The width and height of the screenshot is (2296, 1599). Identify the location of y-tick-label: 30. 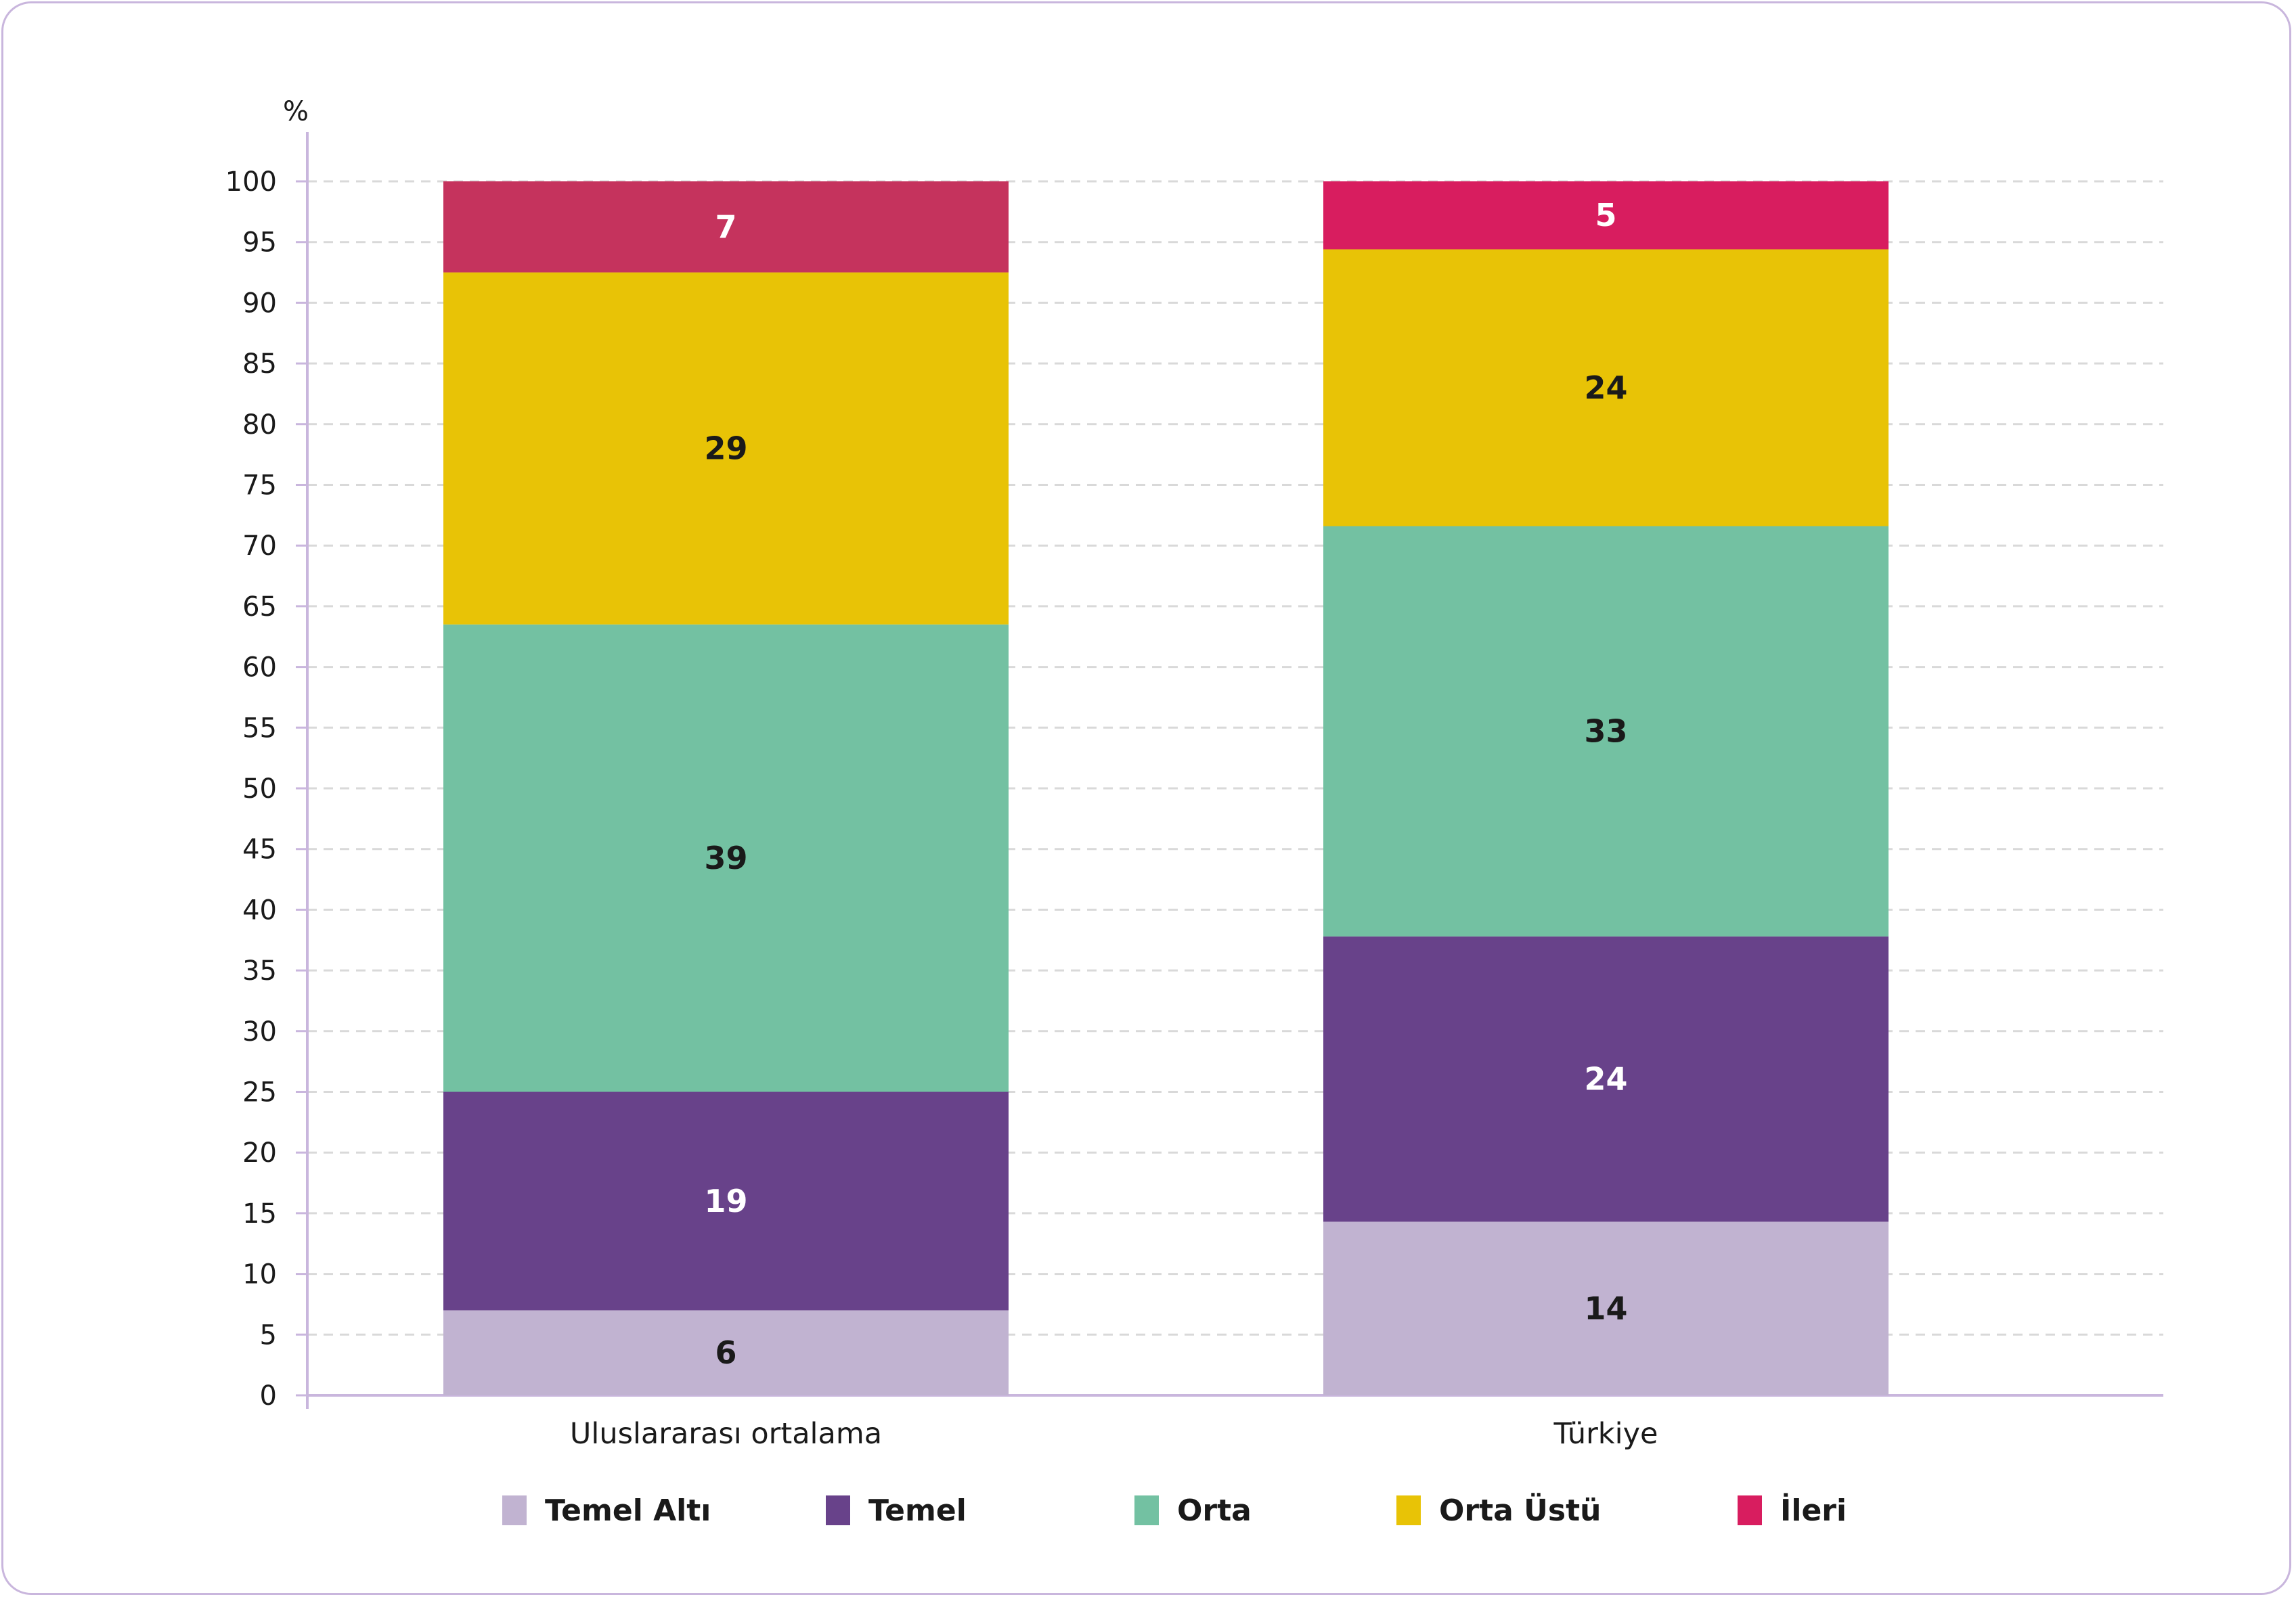
(260, 1032).